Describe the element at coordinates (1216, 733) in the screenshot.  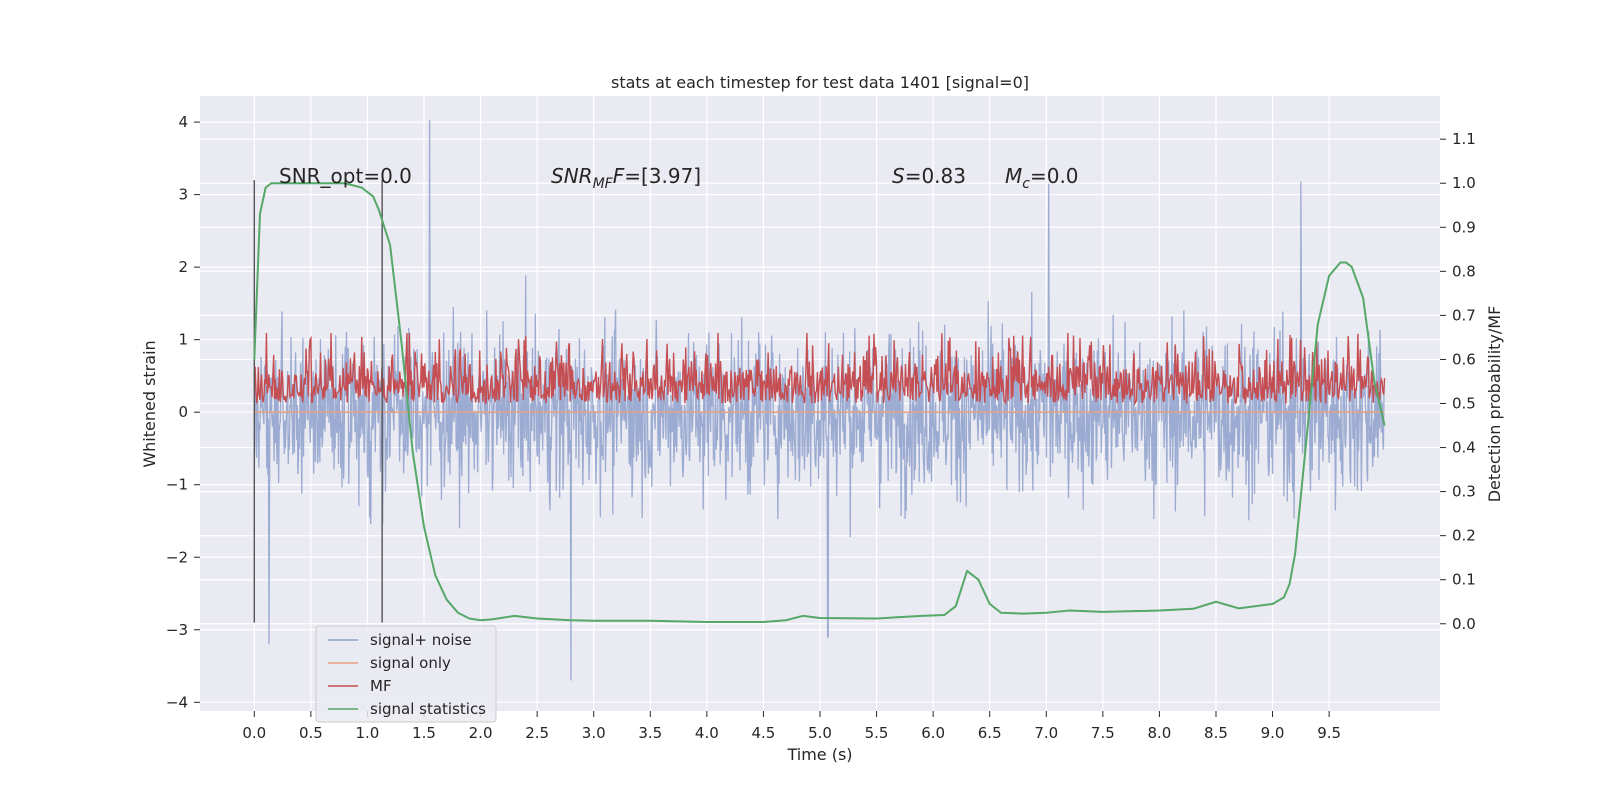
I see `x-tick-label: 8.5` at that location.